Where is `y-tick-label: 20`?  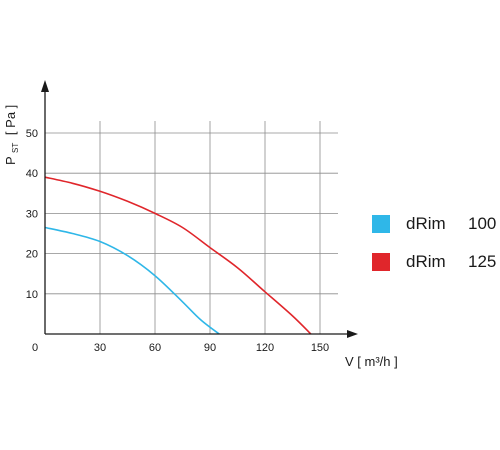
y-tick-label: 20 is located at coordinates (32, 255).